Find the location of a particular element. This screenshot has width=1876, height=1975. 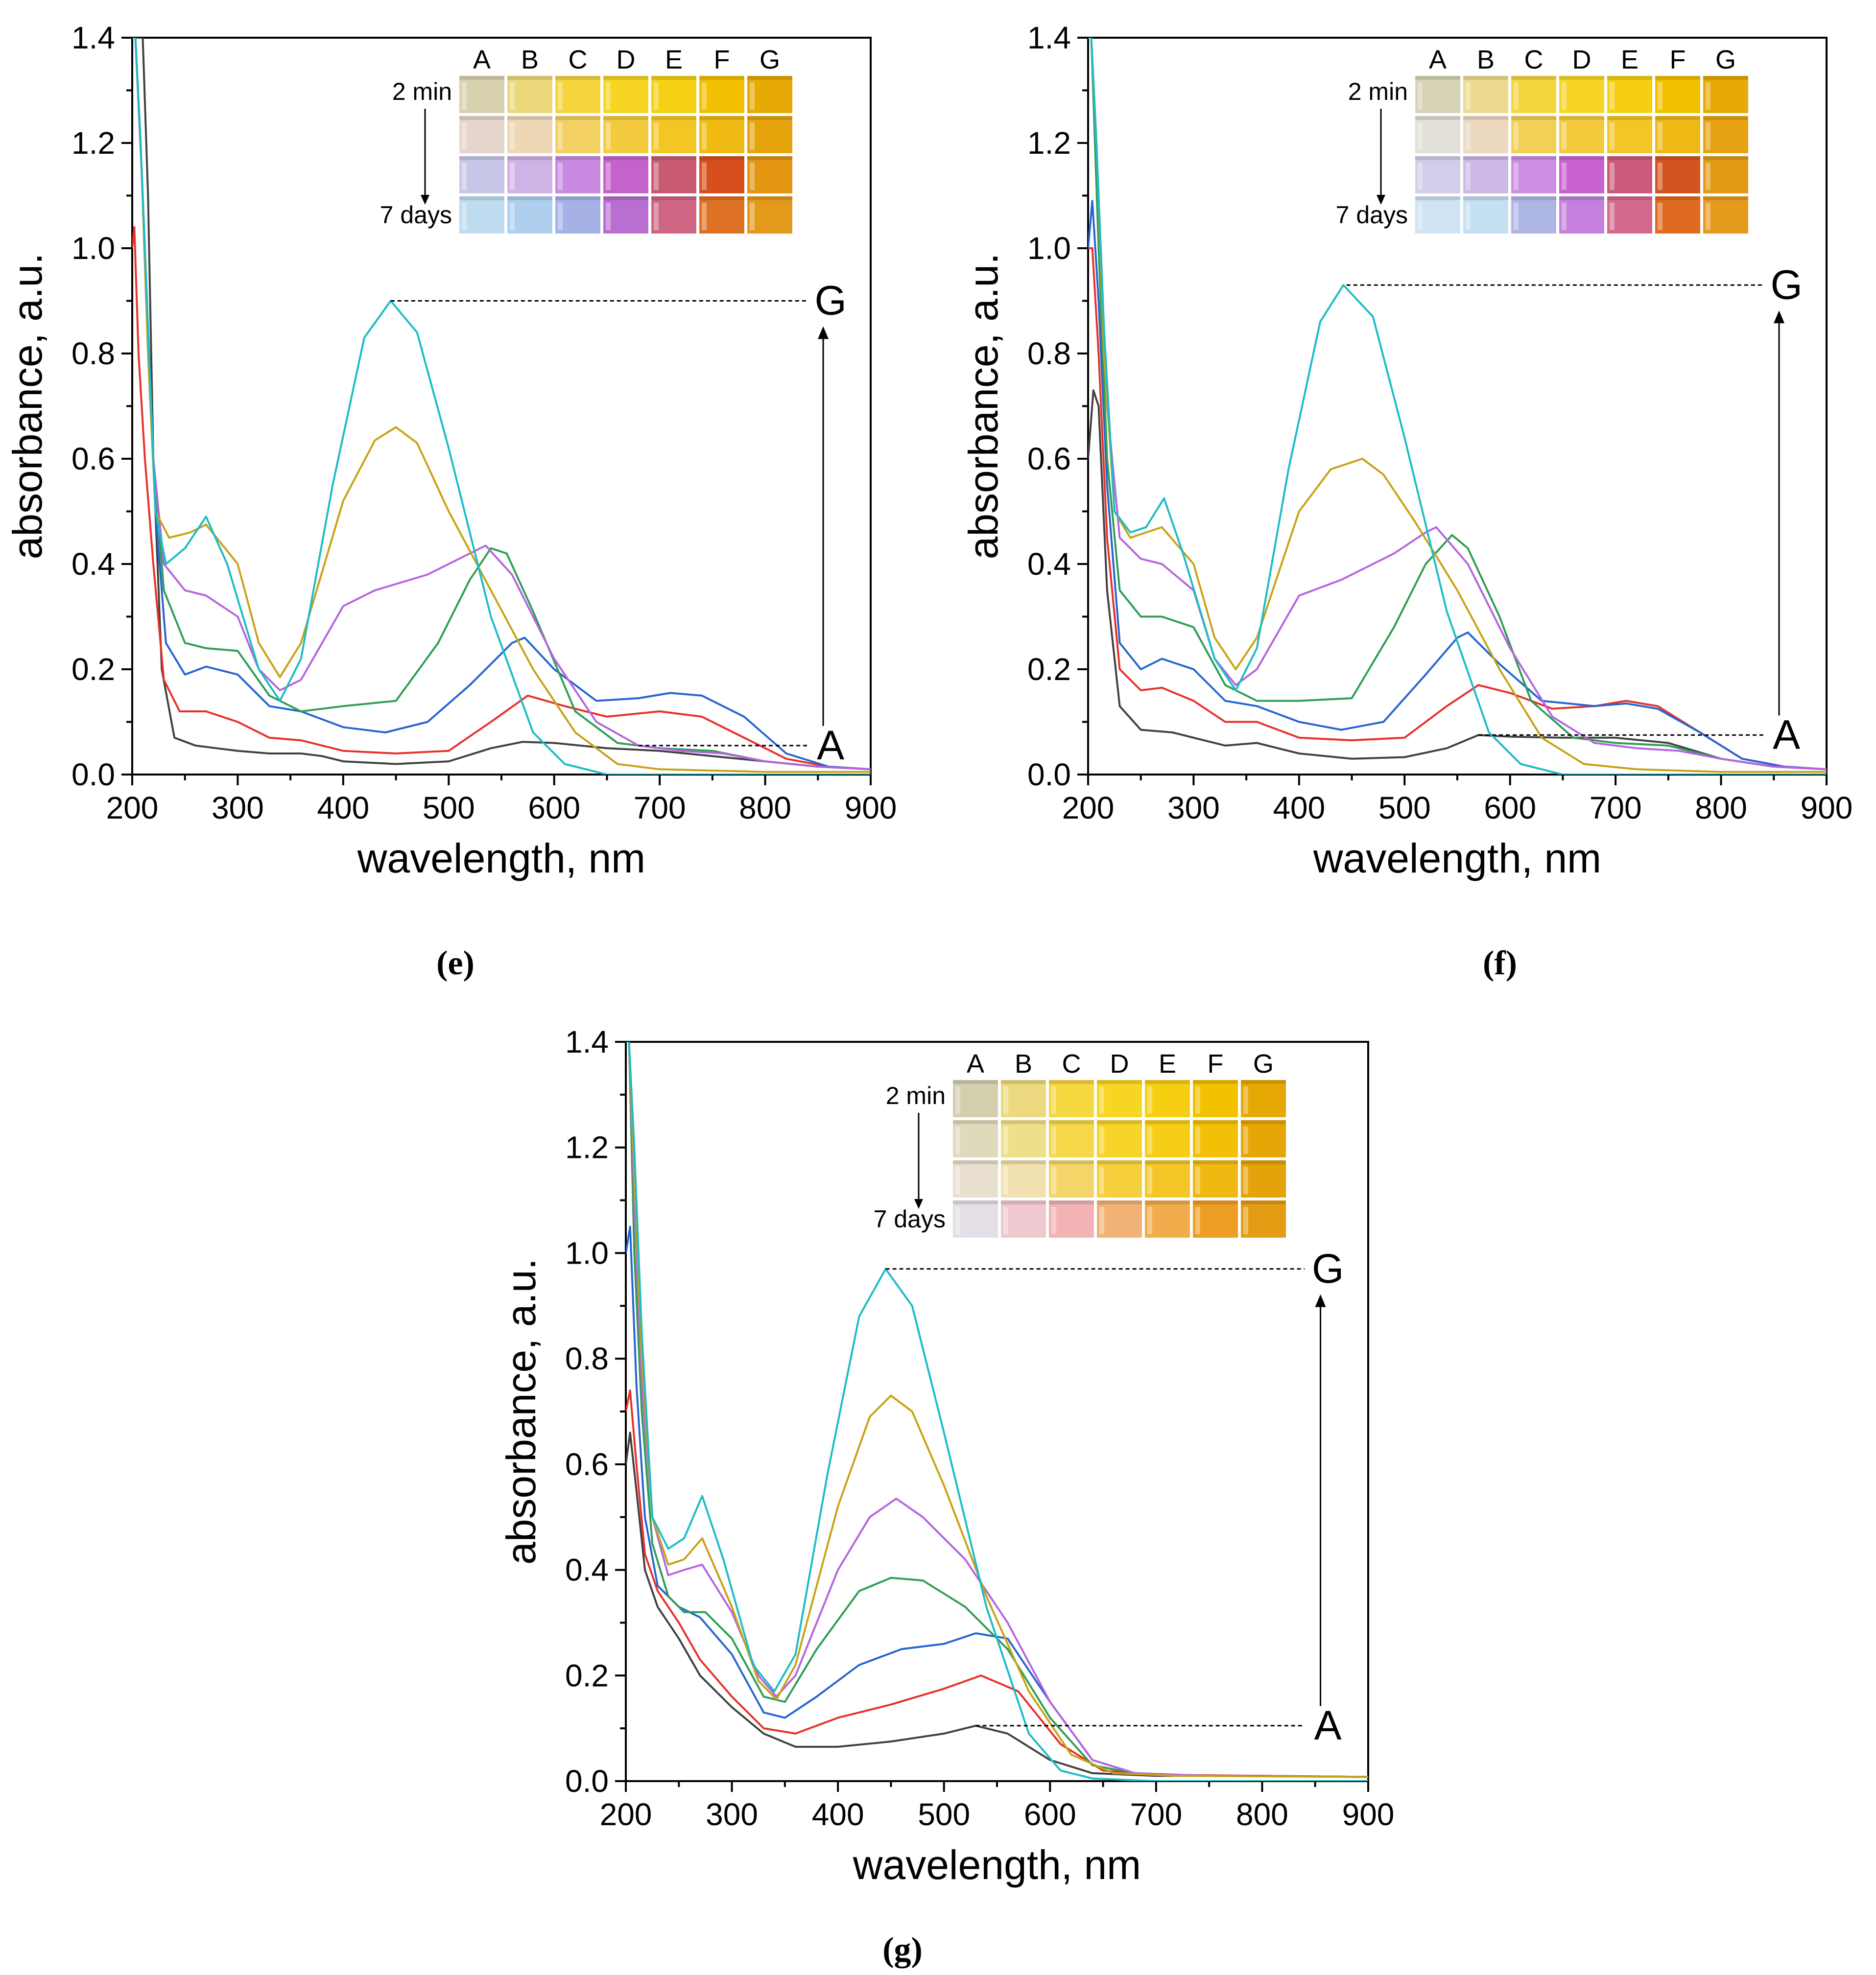

series-group is located at coordinates (501, 406).